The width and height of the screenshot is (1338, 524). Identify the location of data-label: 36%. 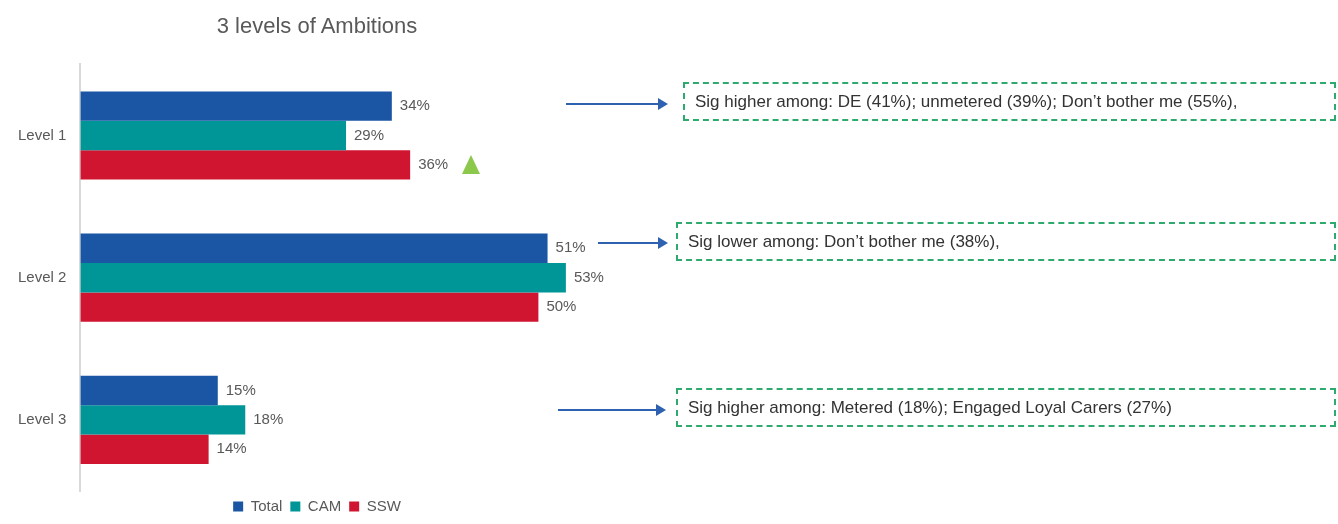
(433, 164).